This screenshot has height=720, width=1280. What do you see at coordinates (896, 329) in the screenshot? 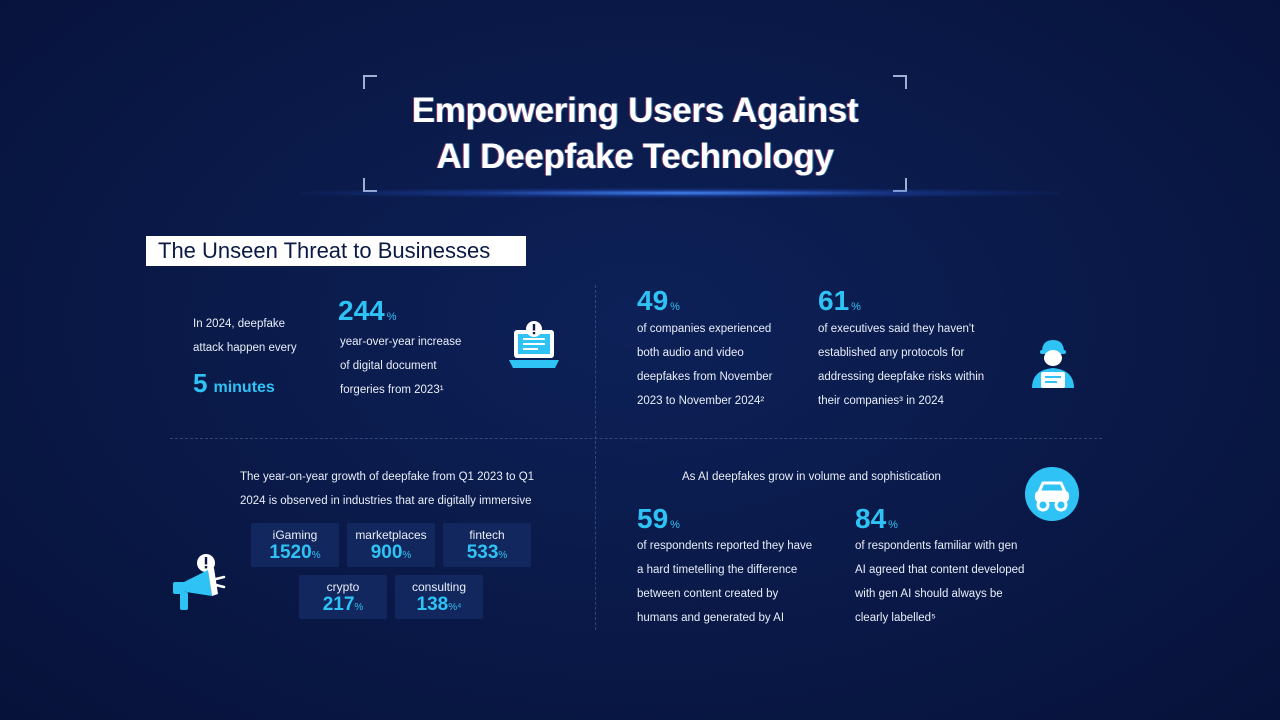
I see `stat-61-line-1: of executives said they haven't` at bounding box center [896, 329].